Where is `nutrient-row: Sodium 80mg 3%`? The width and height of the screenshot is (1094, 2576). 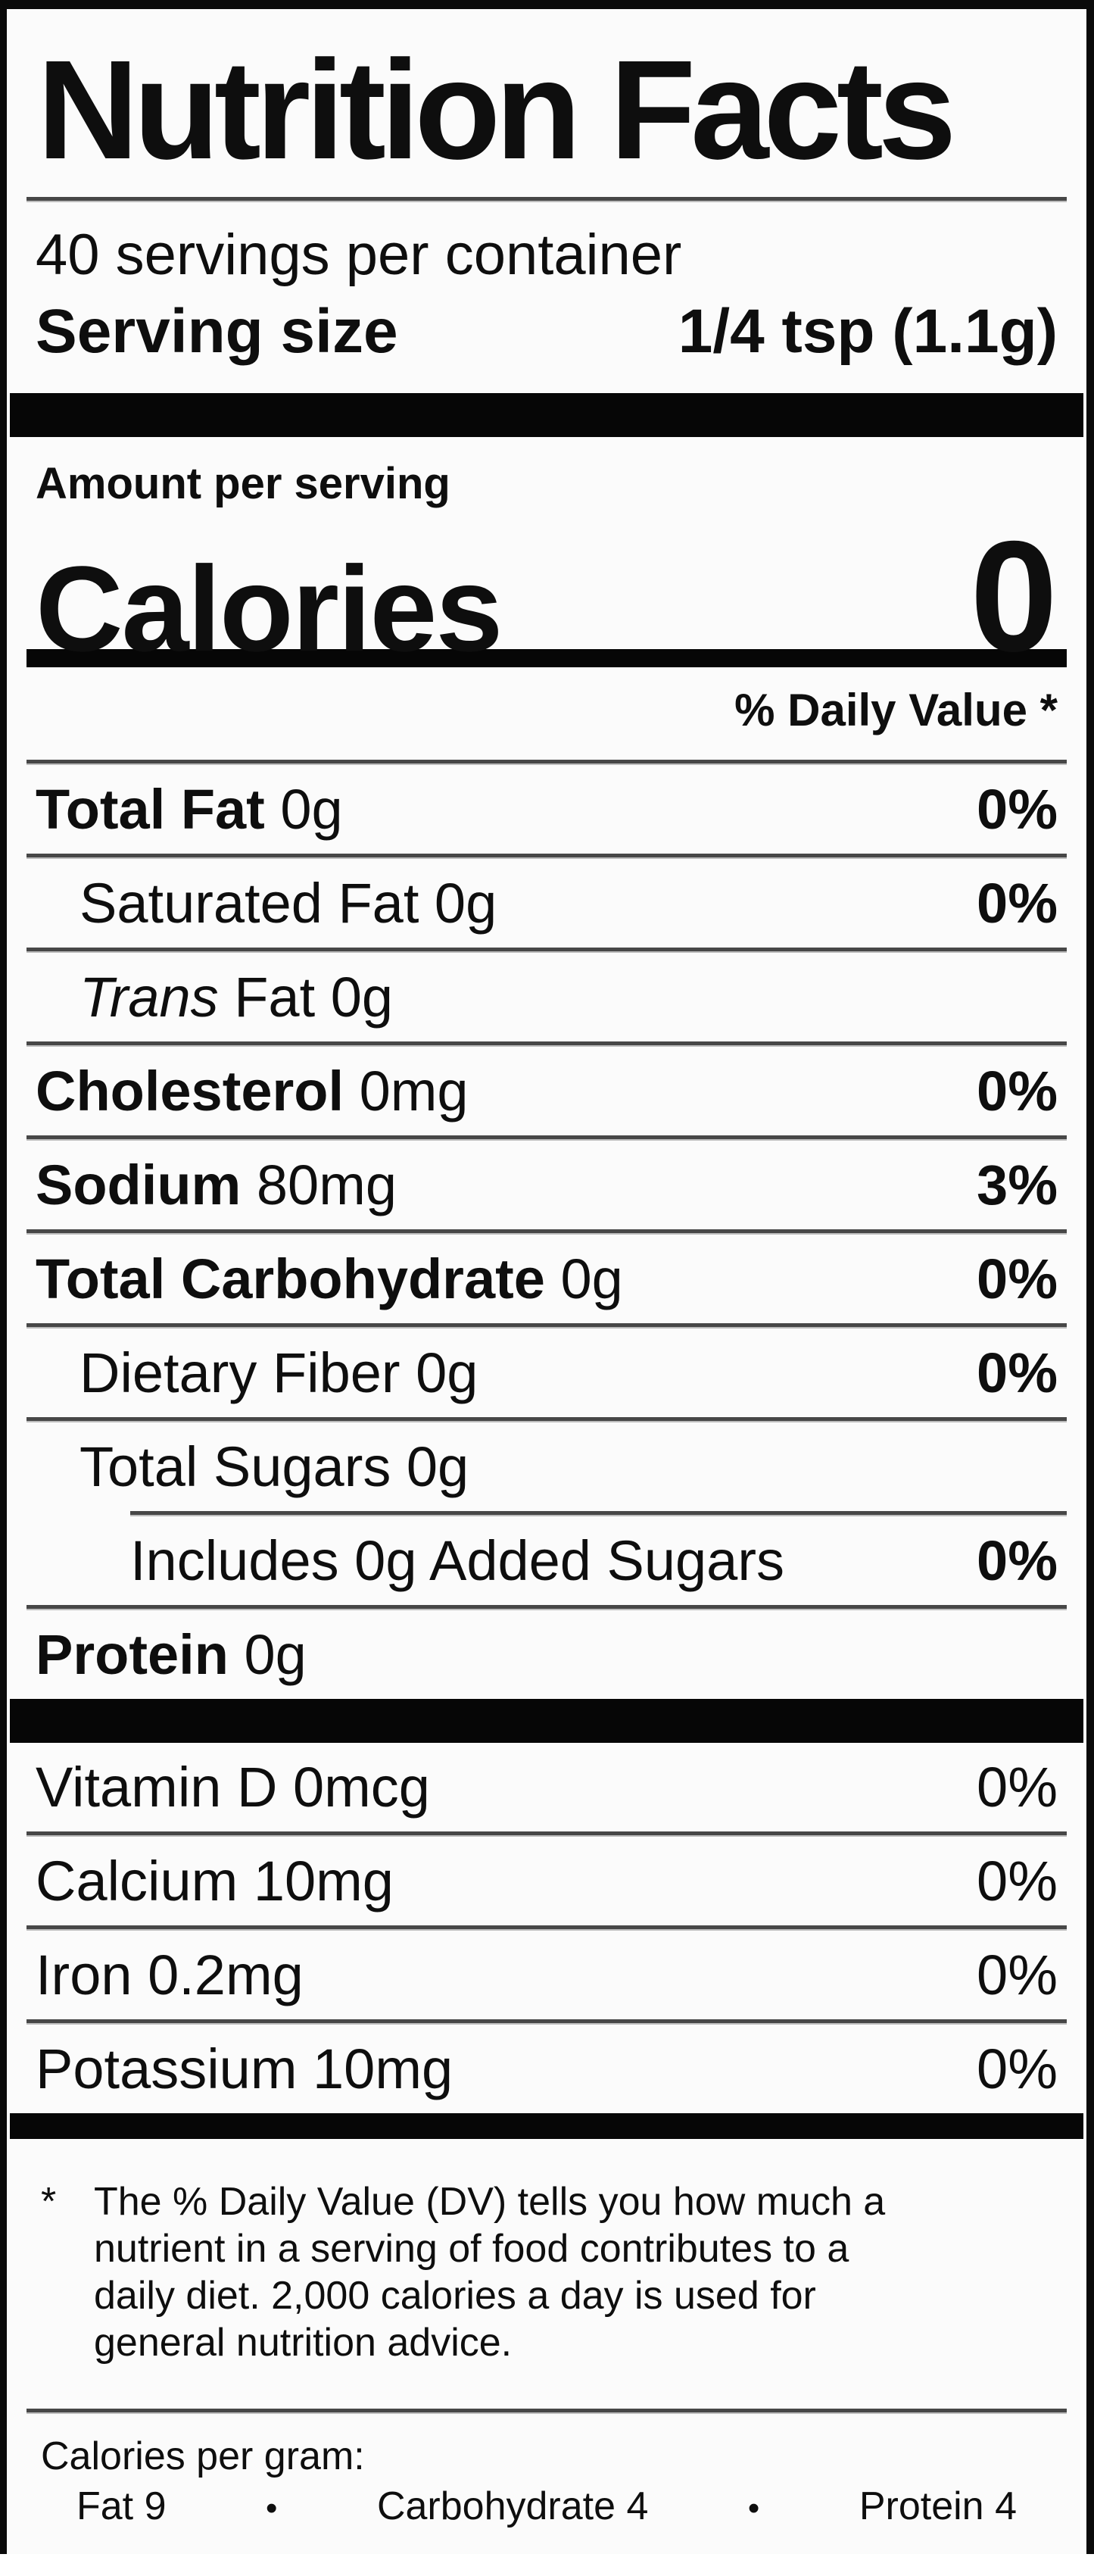
nutrient-row: Sodium 80mg 3% is located at coordinates (546, 1185).